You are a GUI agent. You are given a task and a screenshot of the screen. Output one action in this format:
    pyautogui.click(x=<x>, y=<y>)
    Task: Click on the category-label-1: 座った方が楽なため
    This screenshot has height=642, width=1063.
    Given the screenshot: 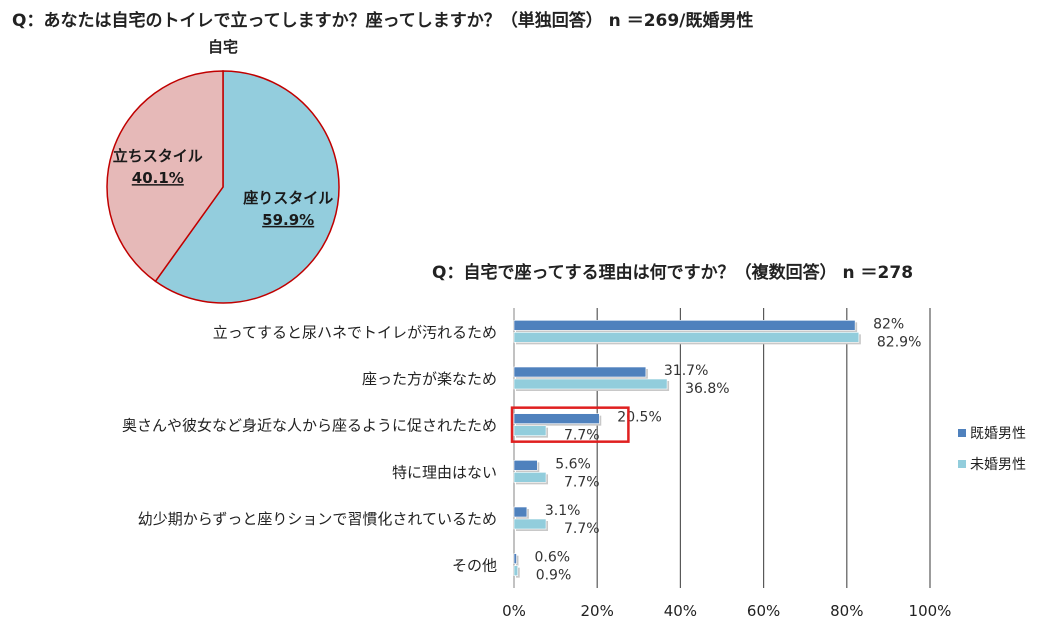 What is the action you would take?
    pyautogui.click(x=429, y=379)
    